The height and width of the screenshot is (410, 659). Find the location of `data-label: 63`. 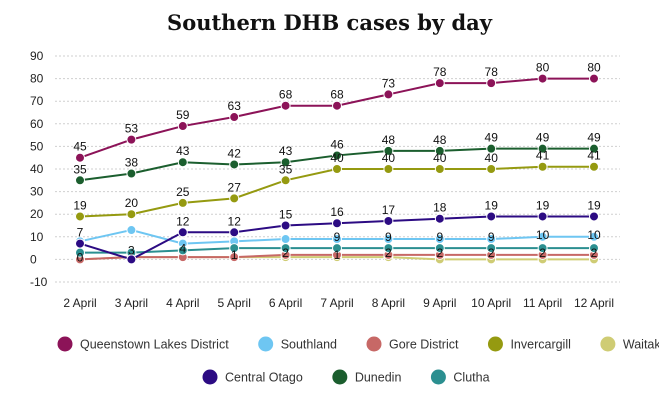

data-label: 63 is located at coordinates (235, 106).